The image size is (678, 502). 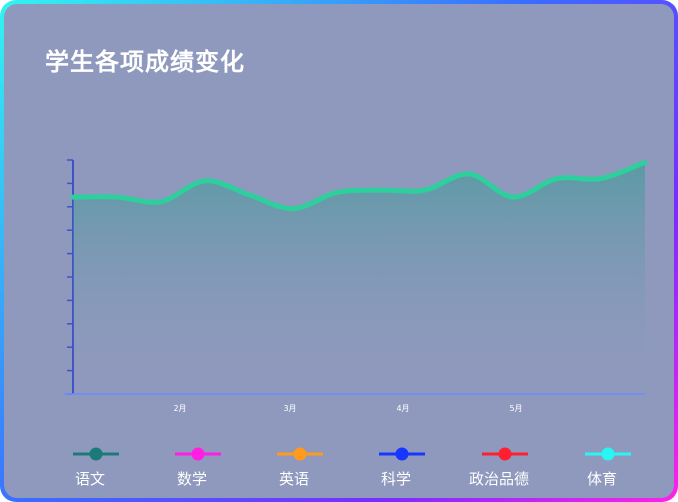 What do you see at coordinates (515, 408) in the screenshot?
I see `x-tick-label: 5月` at bounding box center [515, 408].